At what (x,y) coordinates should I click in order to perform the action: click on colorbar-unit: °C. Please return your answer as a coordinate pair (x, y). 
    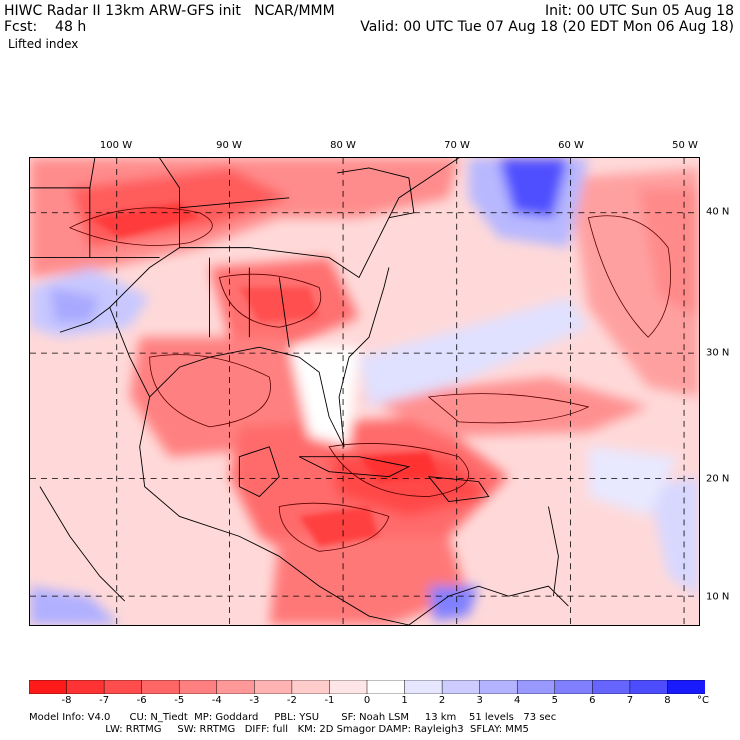
    Looking at the image, I should click on (703, 700).